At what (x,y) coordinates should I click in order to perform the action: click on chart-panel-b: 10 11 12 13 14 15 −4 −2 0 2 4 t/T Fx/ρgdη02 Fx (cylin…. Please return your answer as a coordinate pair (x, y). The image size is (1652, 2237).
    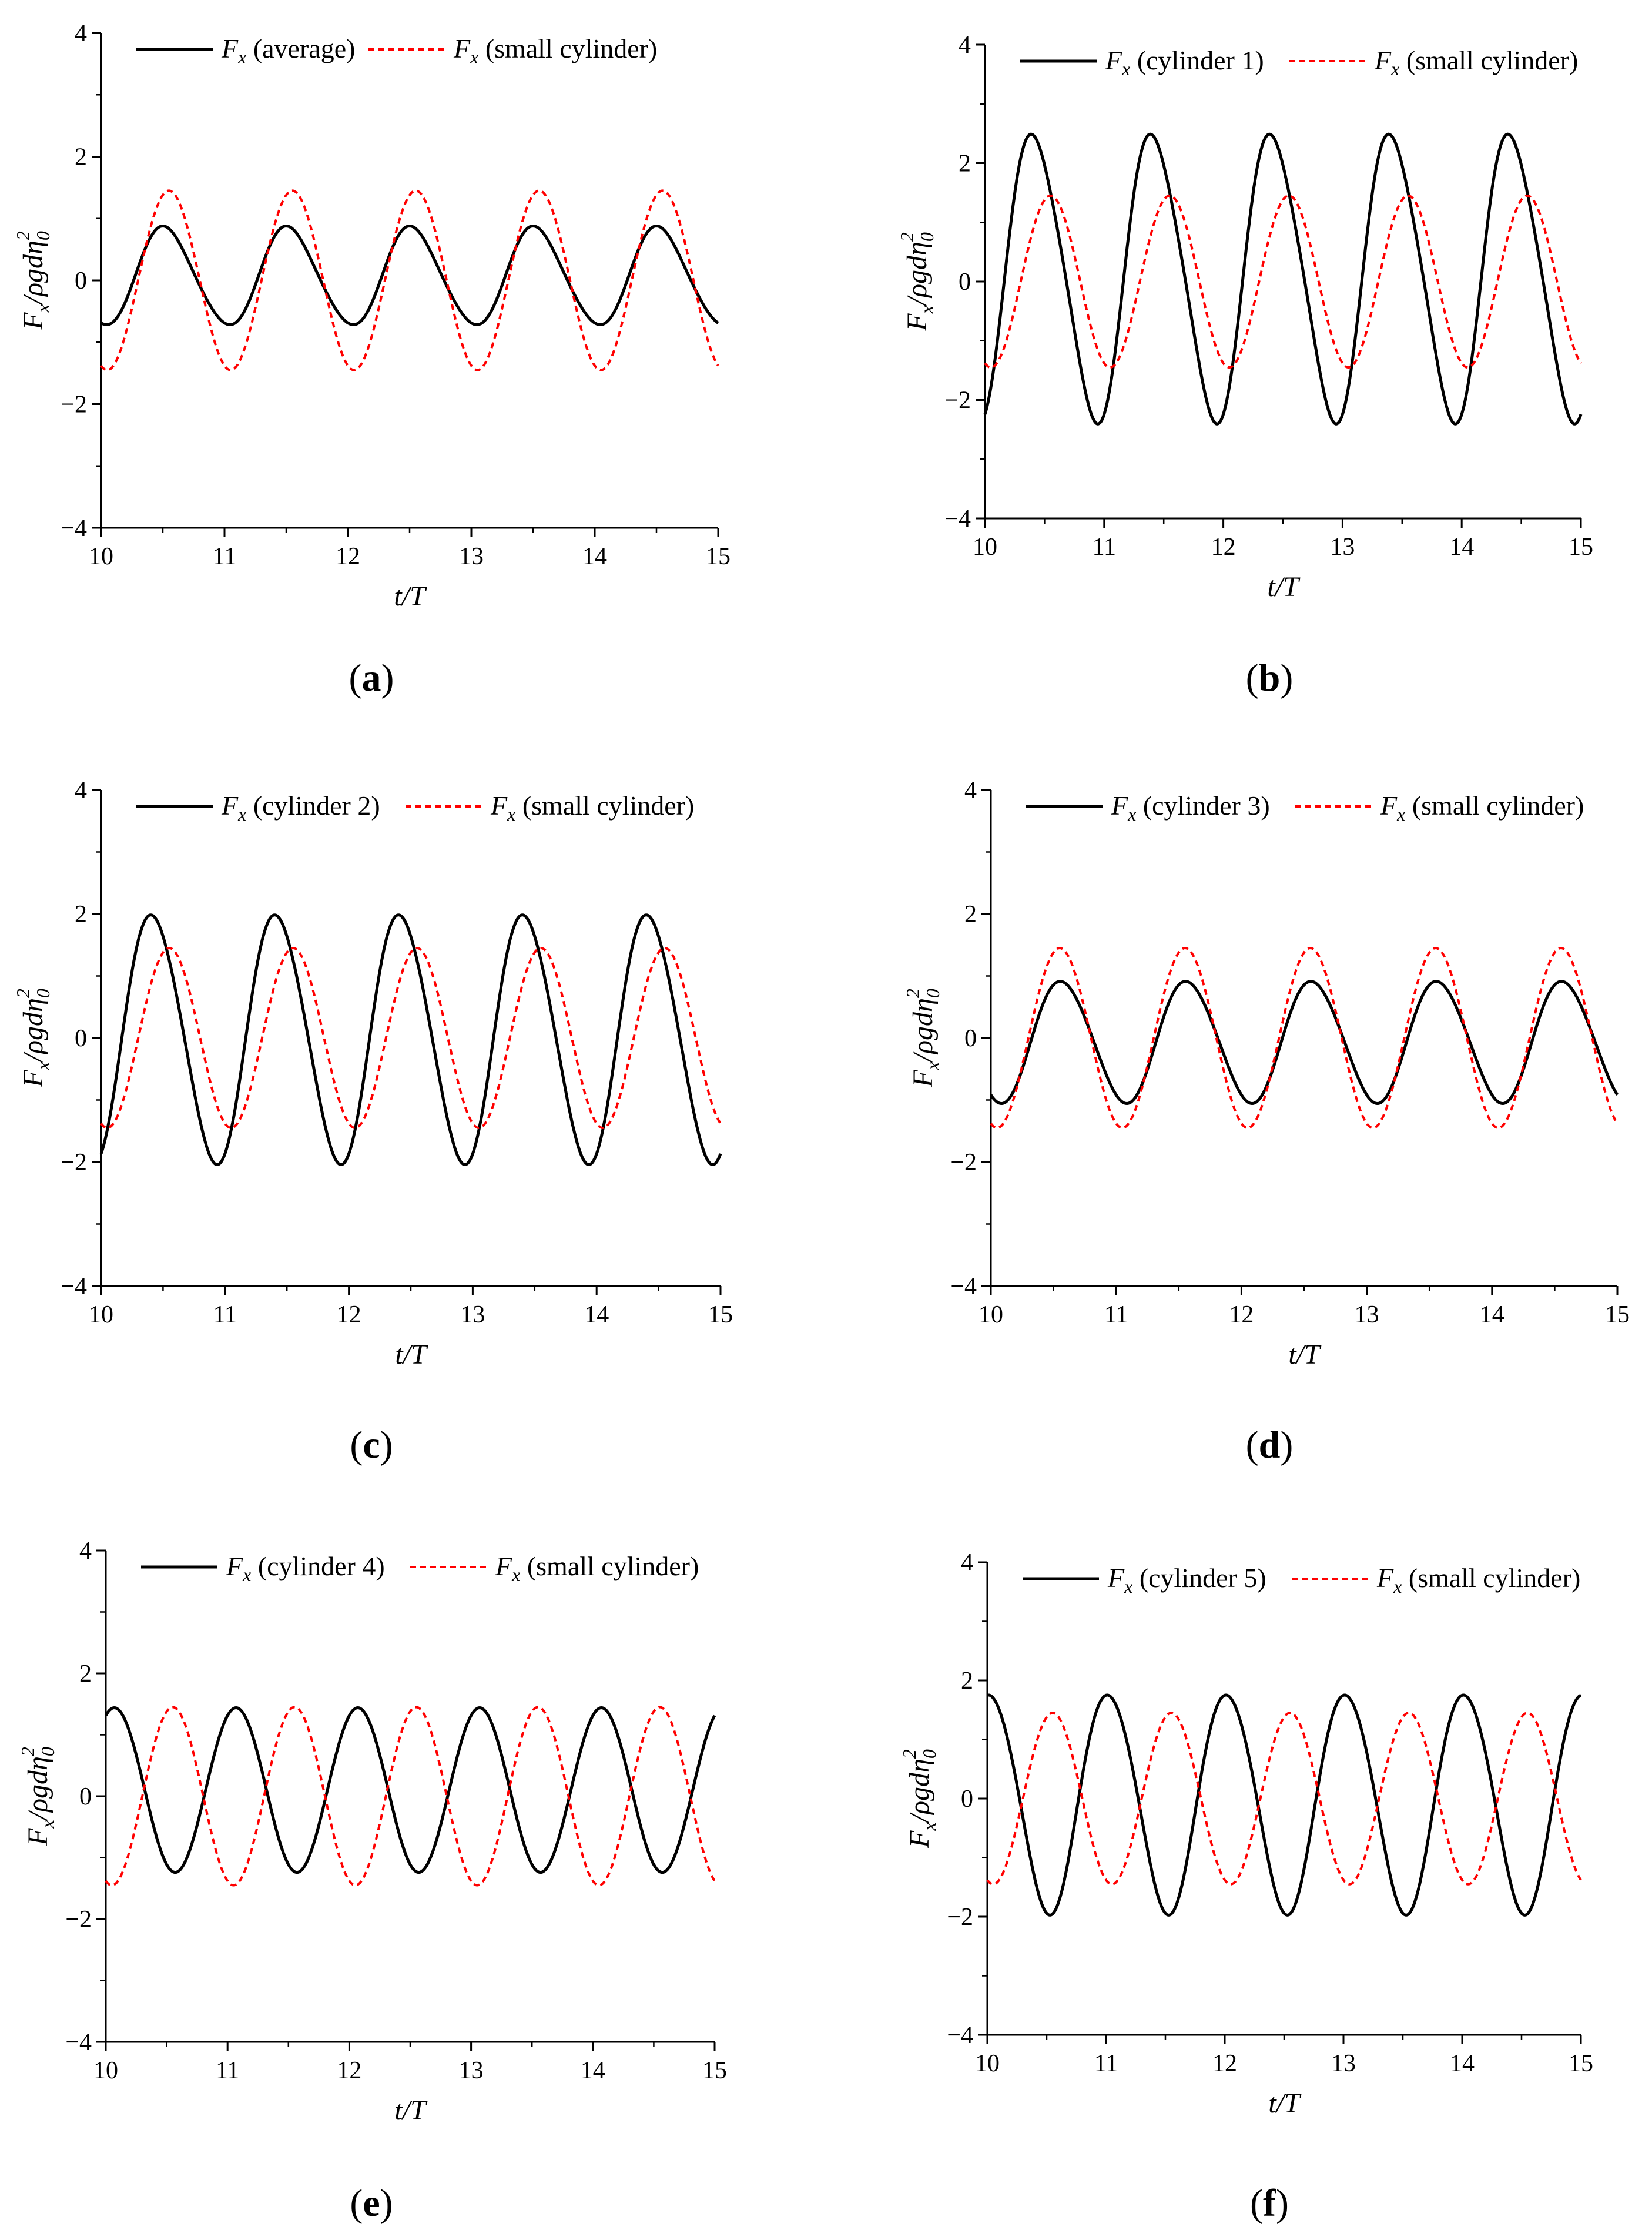
    Looking at the image, I should click on (1244, 365).